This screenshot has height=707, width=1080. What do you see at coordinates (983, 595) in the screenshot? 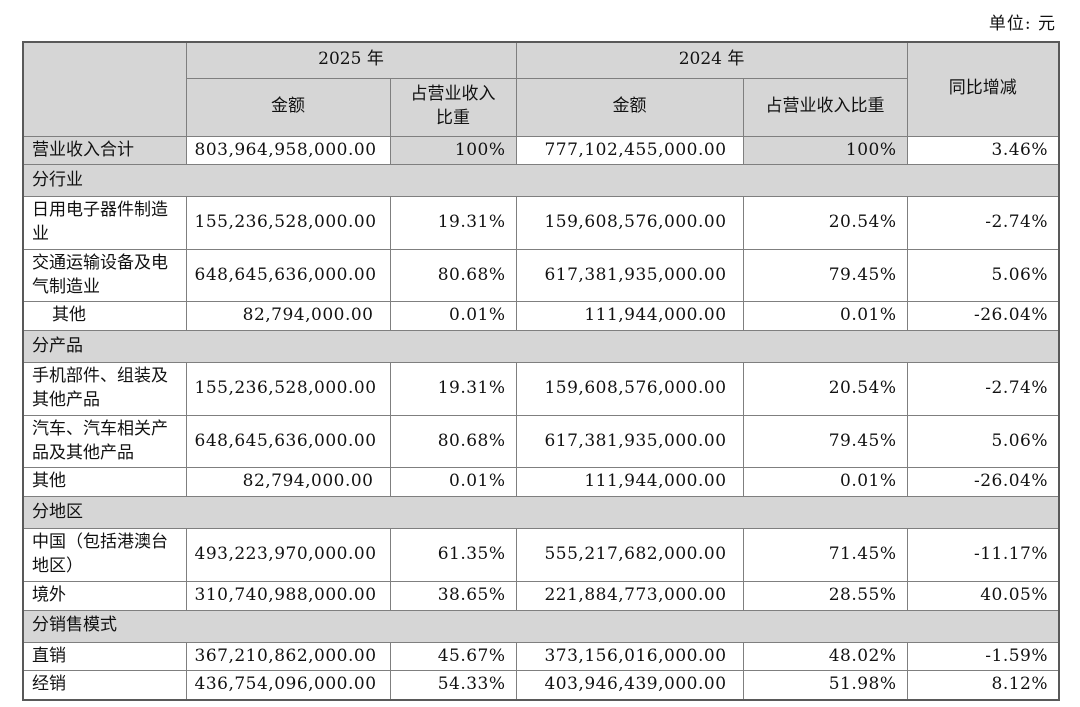
I see `yoy-change: 40.05%` at bounding box center [983, 595].